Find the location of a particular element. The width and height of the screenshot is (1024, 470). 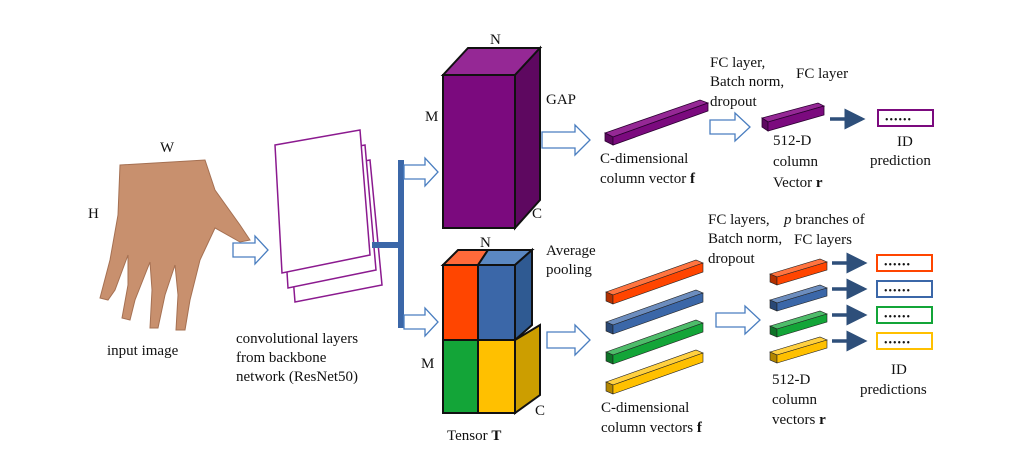

branches-line2: FC layers is located at coordinates (823, 240).